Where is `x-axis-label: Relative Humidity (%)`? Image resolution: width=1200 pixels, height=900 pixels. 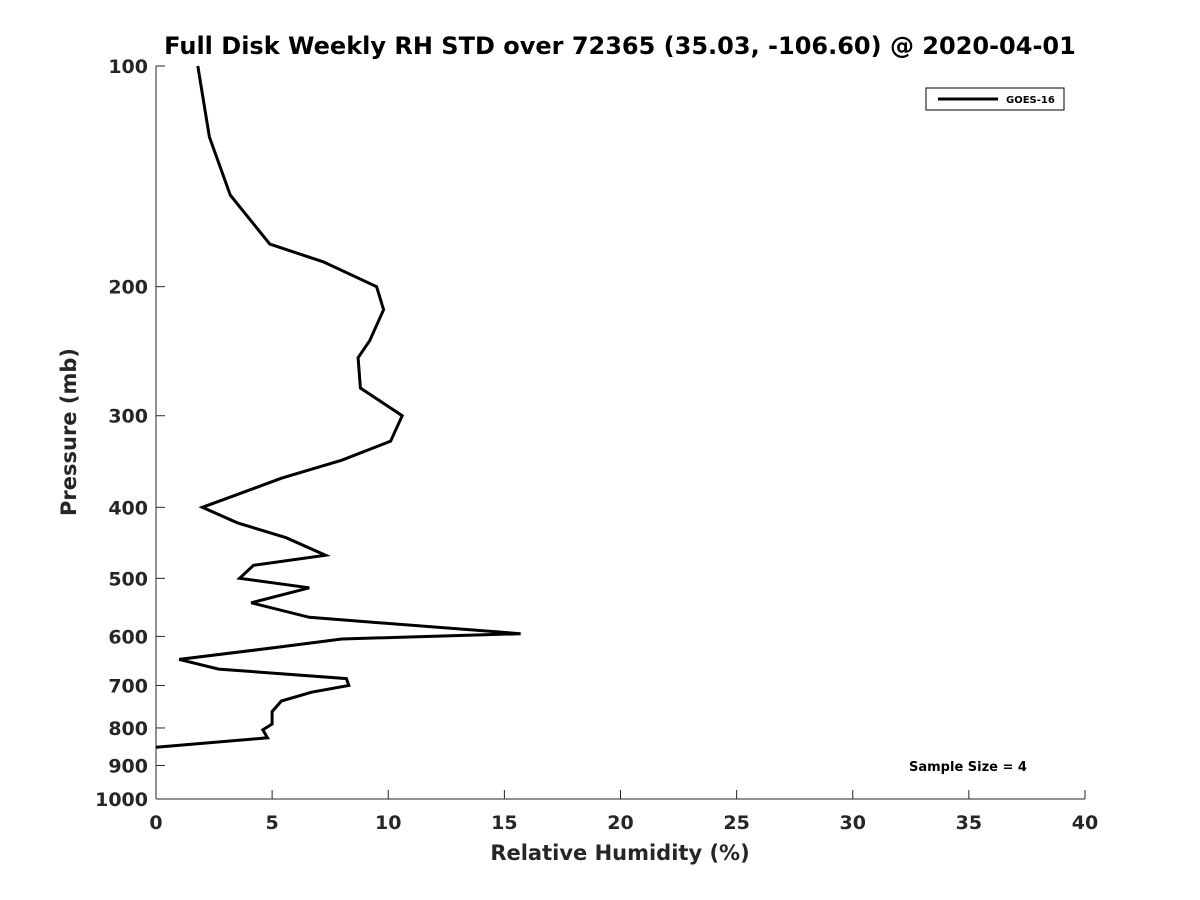
x-axis-label: Relative Humidity (%) is located at coordinates (619, 853).